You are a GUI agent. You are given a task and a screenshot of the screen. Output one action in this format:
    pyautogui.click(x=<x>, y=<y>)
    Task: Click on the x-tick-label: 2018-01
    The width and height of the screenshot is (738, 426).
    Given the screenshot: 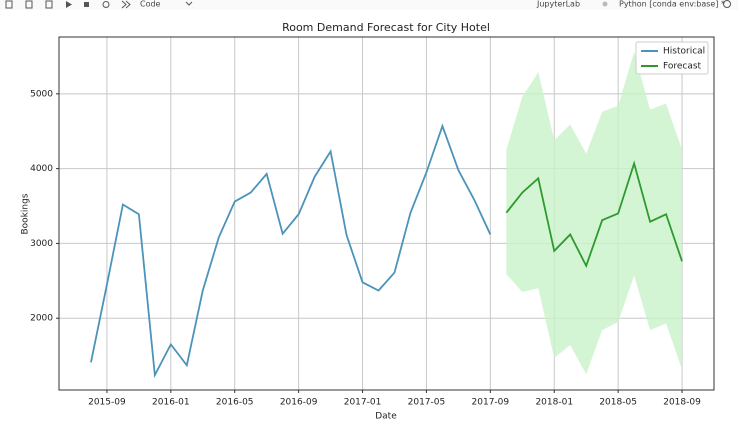 What is the action you would take?
    pyautogui.click(x=554, y=403)
    